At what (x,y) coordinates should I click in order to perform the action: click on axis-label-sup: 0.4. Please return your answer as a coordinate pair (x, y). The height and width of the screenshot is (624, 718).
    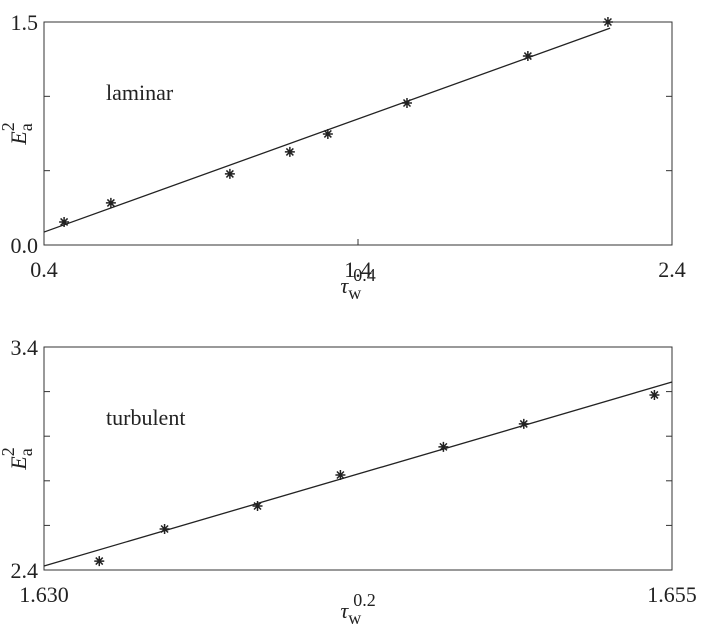
    Looking at the image, I should click on (364, 275).